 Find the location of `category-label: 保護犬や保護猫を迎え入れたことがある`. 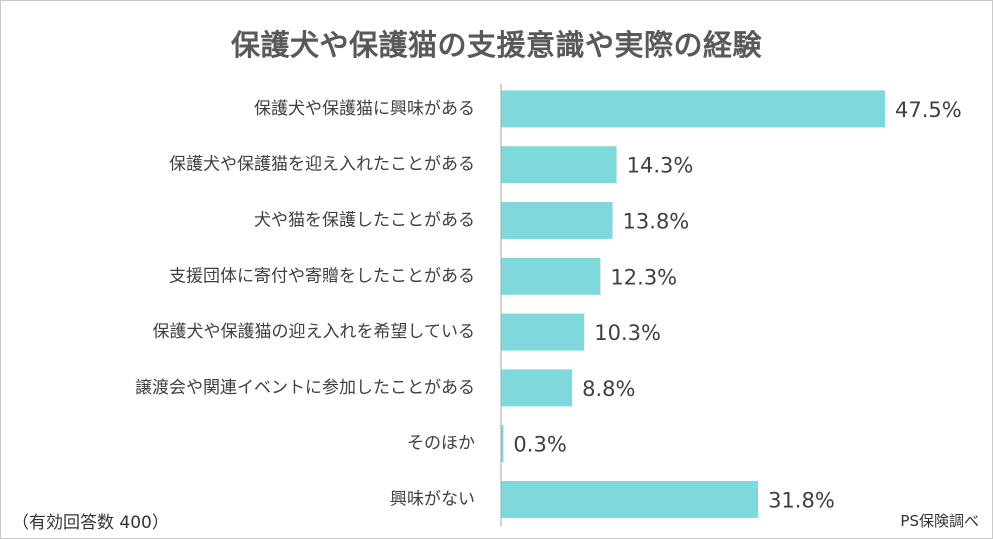

category-label: 保護犬や保護猫を迎え入れたことがある is located at coordinates (322, 165).